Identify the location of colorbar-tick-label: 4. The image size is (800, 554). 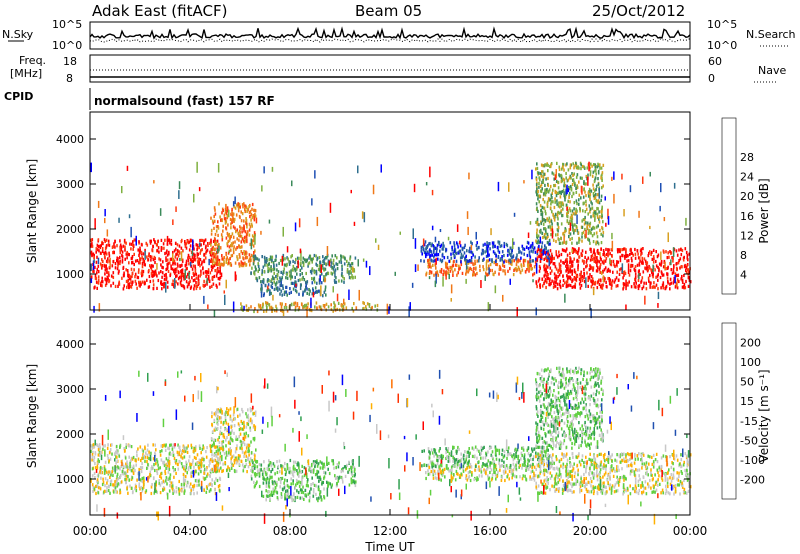
(743, 274).